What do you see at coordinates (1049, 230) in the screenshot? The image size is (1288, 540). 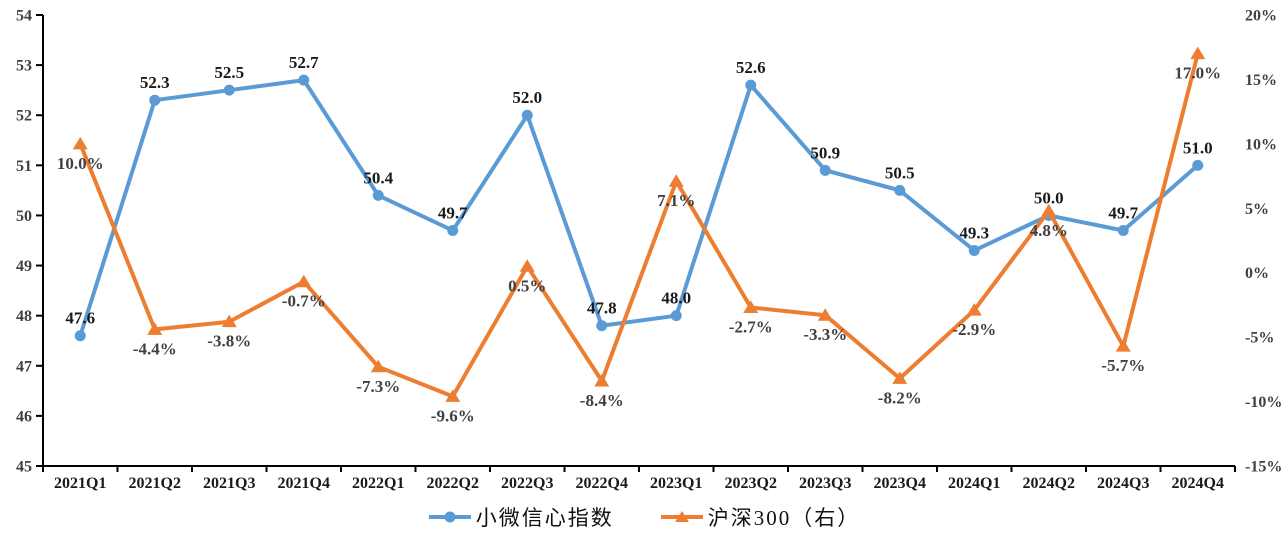 I see `data-point-label: 4.8%` at bounding box center [1049, 230].